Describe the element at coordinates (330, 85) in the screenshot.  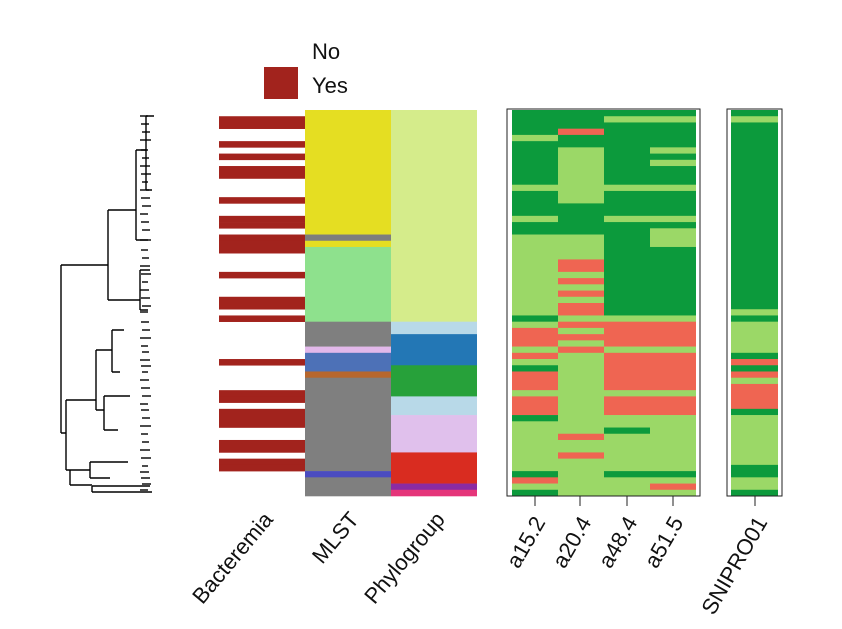
I see `legend-label-yes: Yes` at that location.